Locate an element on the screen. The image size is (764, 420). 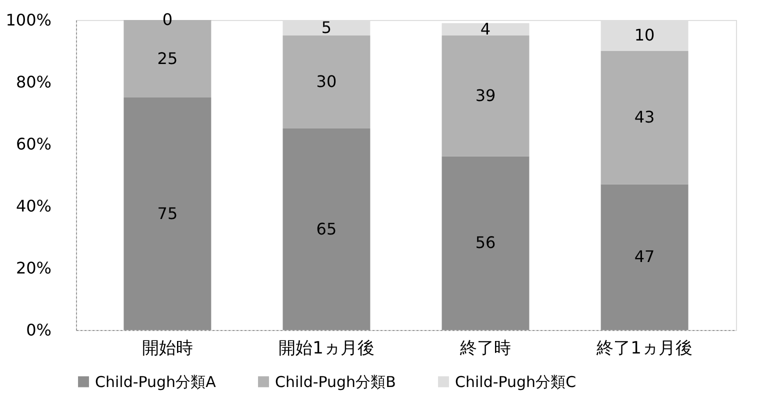
legend-label: Child-Pugh分類A is located at coordinates (156, 381).